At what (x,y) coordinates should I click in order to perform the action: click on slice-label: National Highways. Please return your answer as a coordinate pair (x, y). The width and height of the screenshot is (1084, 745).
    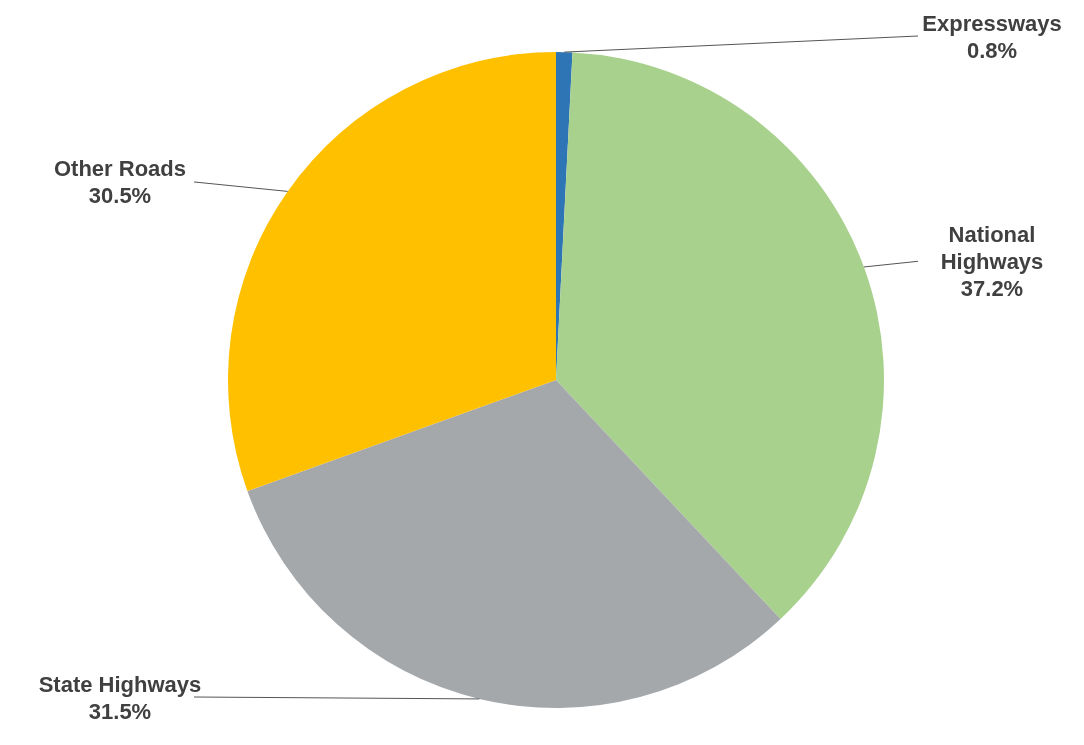
    Looking at the image, I should click on (992, 248).